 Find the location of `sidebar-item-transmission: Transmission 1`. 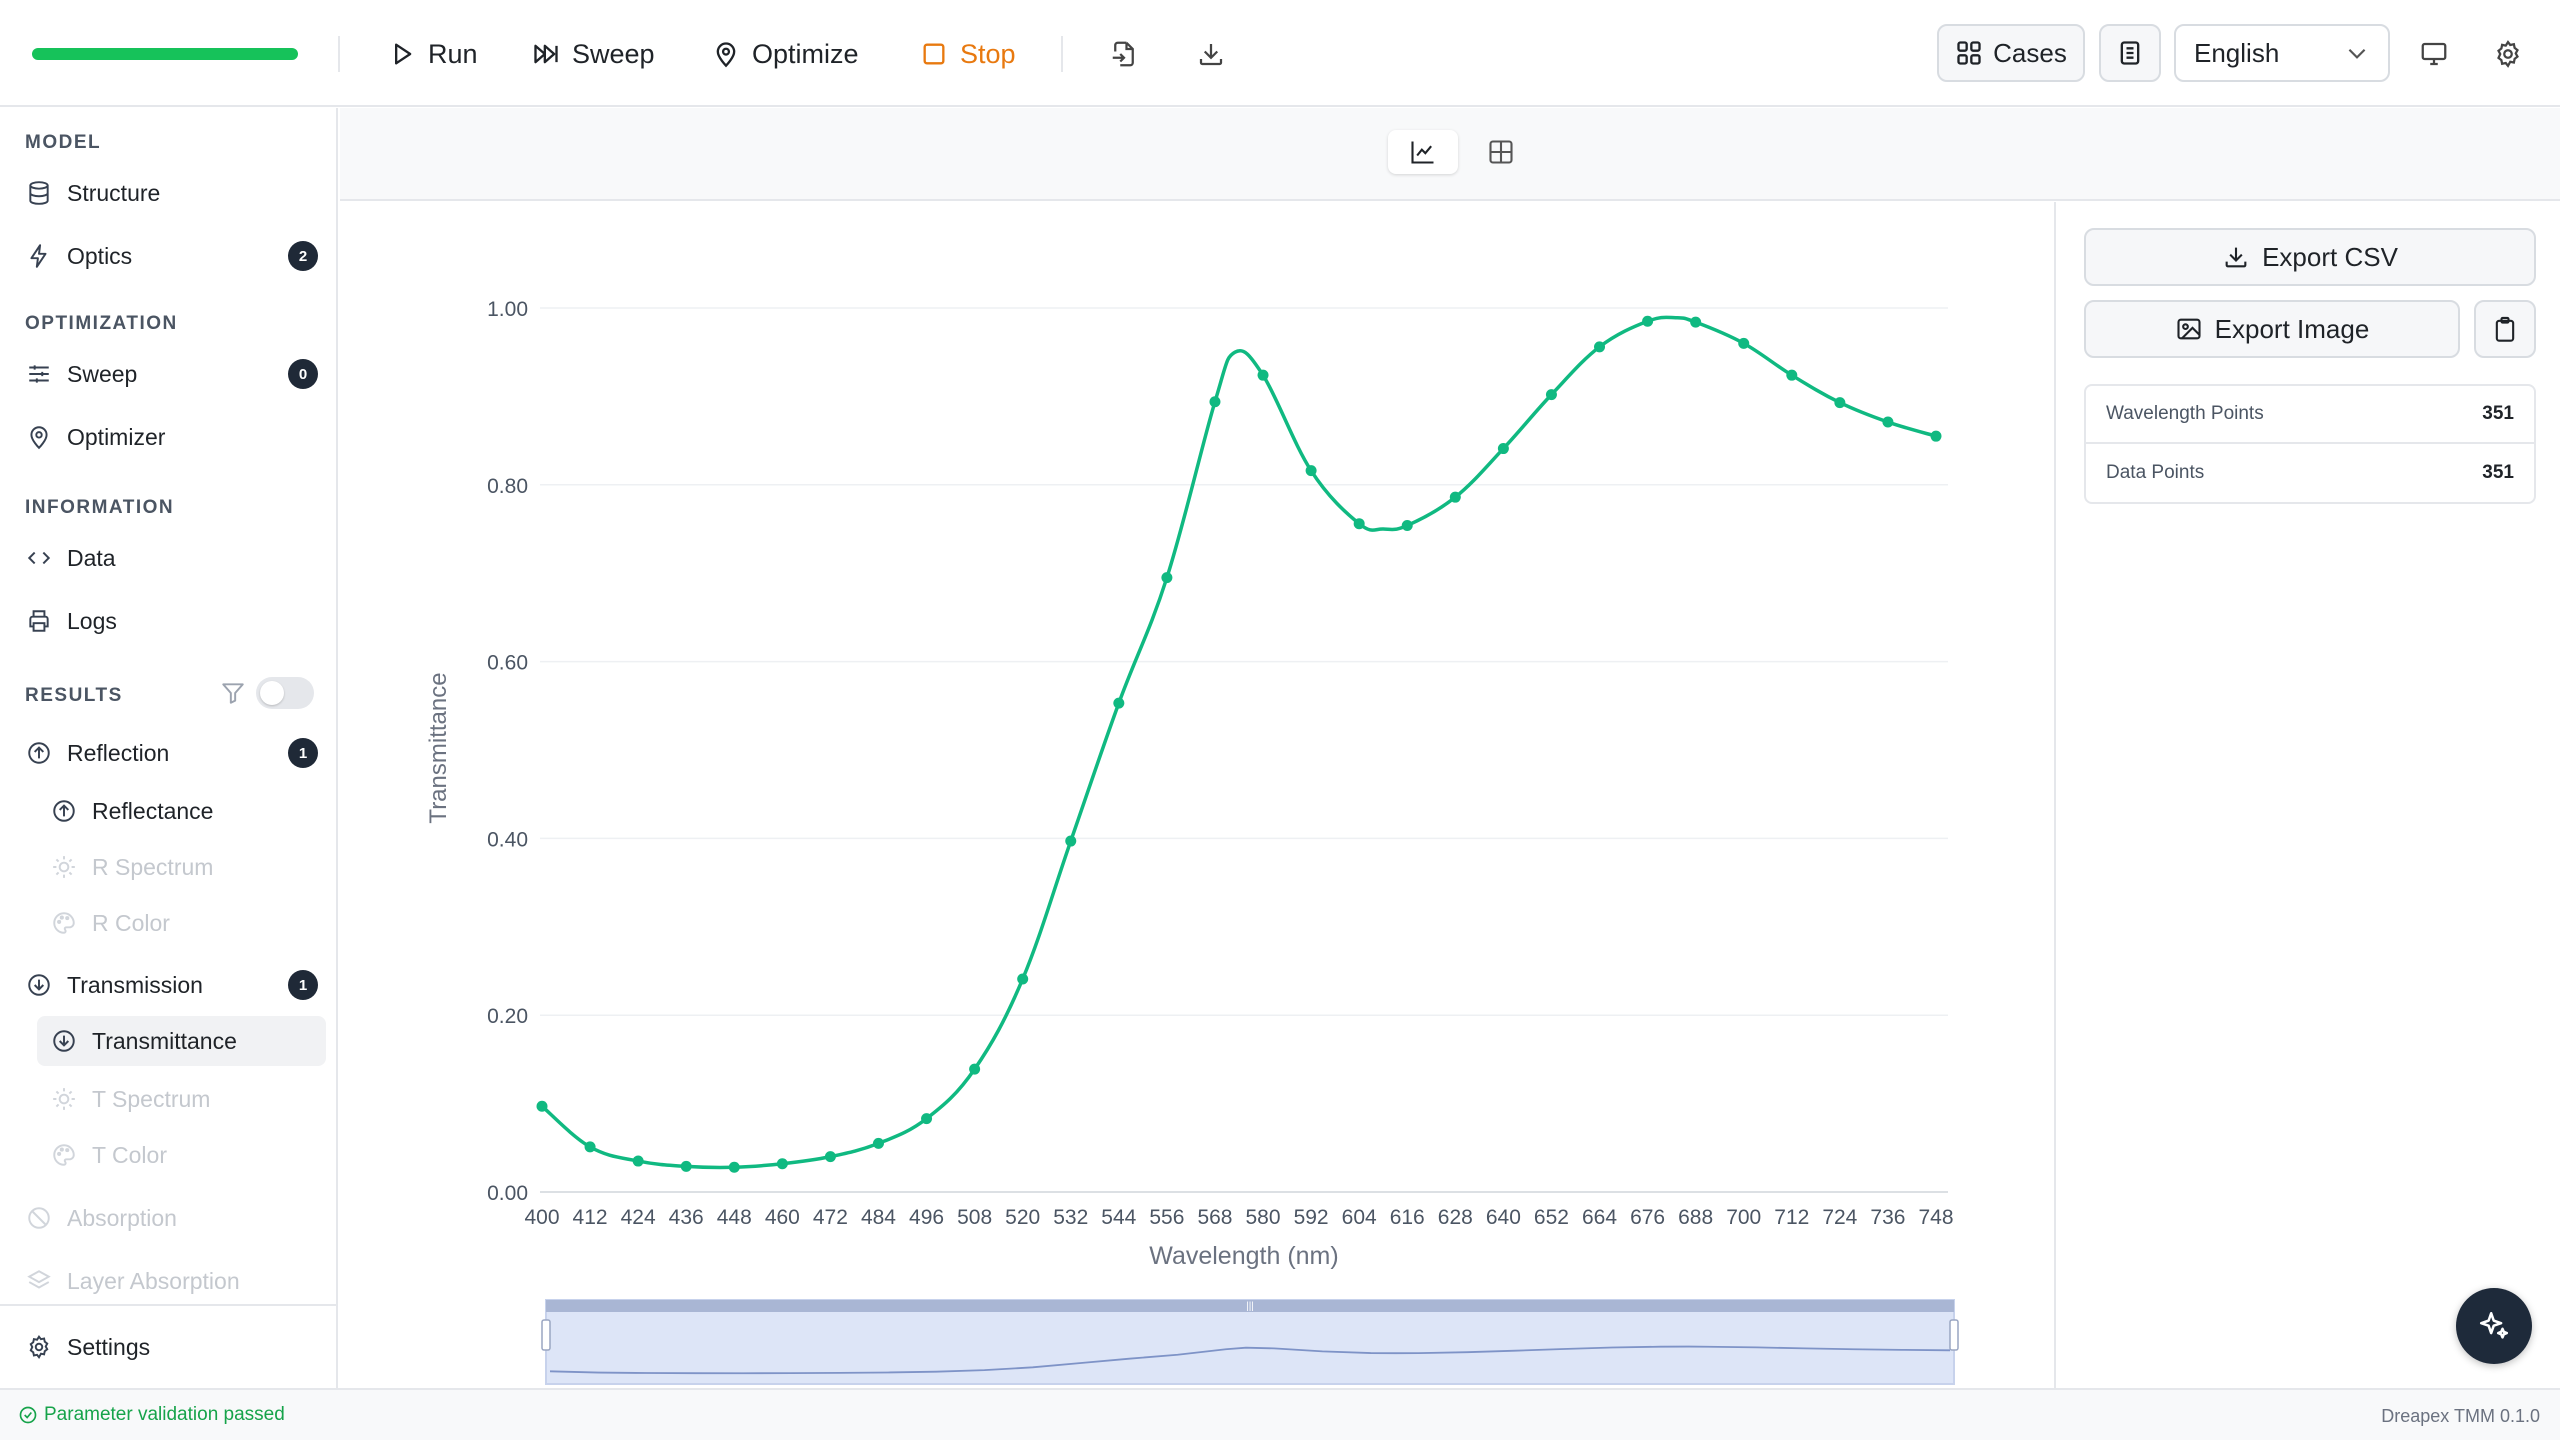

sidebar-item-transmission: Transmission 1 is located at coordinates (171, 985).